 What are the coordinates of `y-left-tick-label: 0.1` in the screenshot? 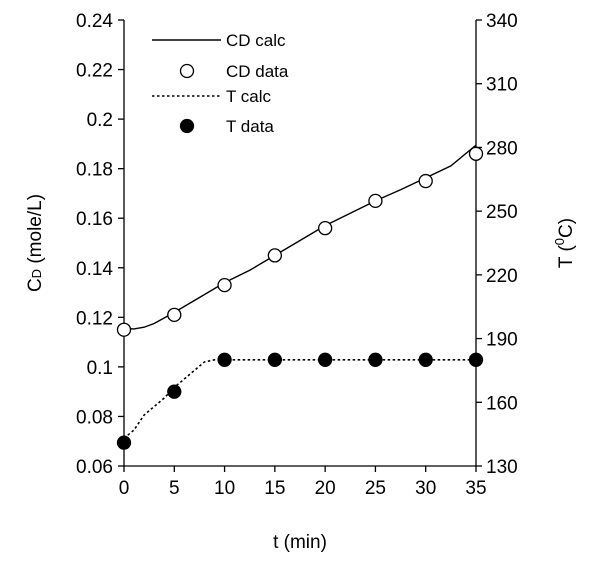 It's located at (100, 368).